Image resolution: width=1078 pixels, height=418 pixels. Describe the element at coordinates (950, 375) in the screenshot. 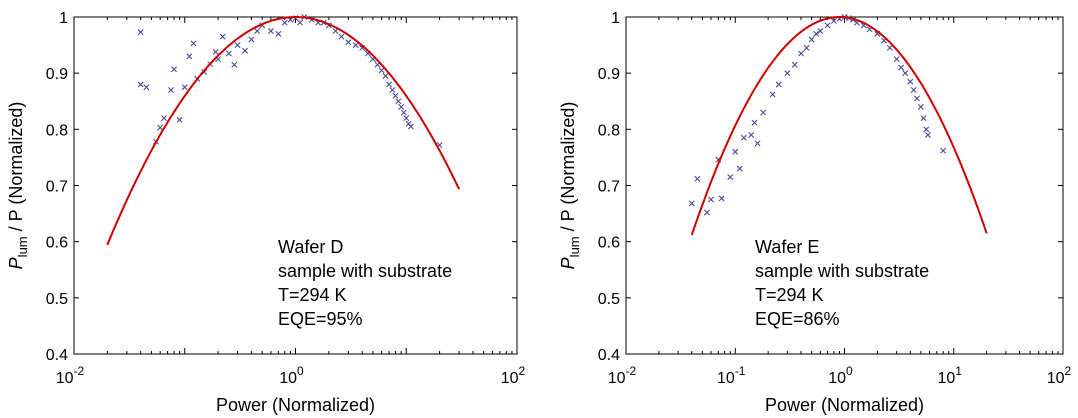

I see `x-tick-label: 10¹` at that location.